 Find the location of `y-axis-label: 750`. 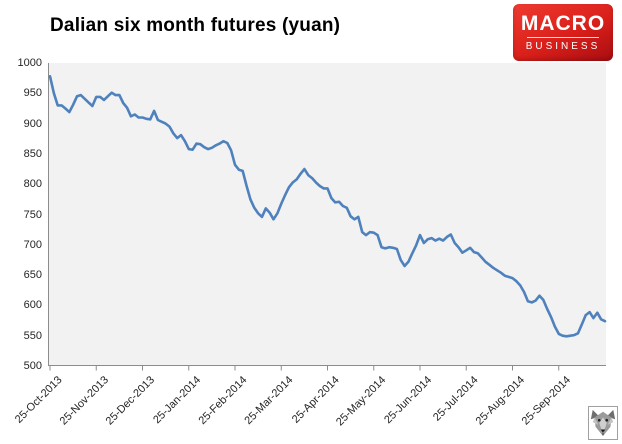

y-axis-label: 750 is located at coordinates (32, 214).